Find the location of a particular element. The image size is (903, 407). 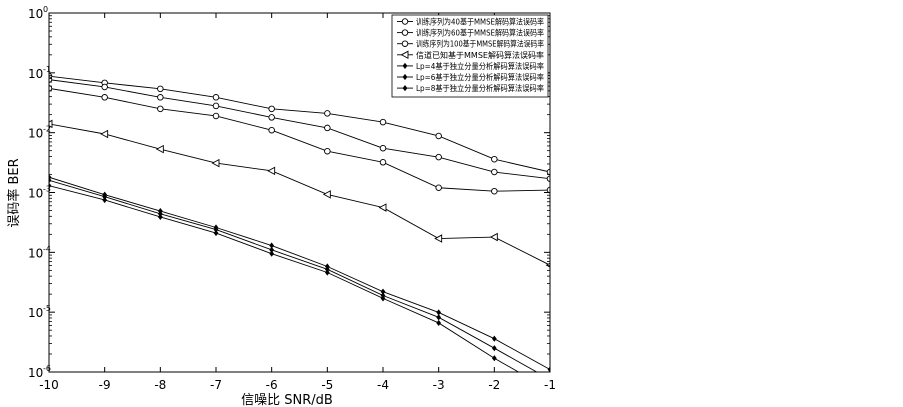

legend-entry: Lp=8基于独立分量分析解码算法误码率 is located at coordinates (470, 88).